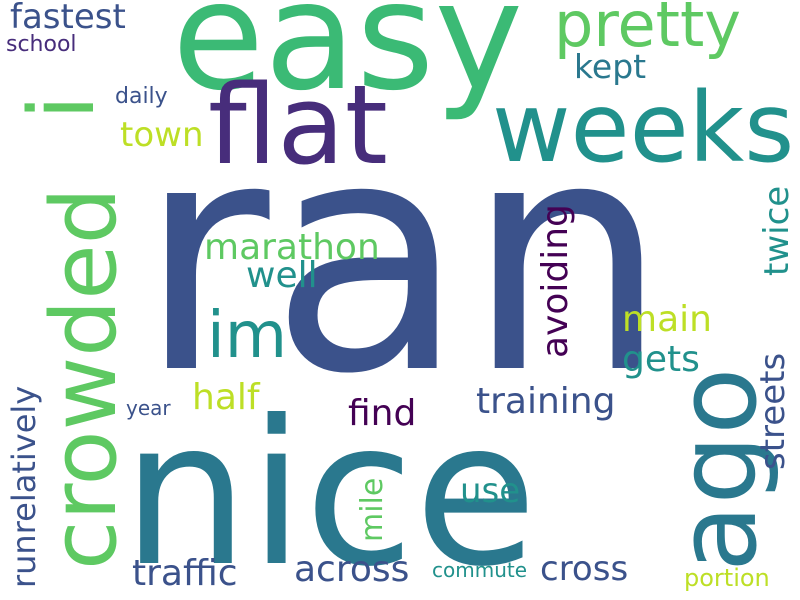 The image size is (800, 600). Describe the element at coordinates (480, 570) in the screenshot. I see `word-commute: commute` at that location.